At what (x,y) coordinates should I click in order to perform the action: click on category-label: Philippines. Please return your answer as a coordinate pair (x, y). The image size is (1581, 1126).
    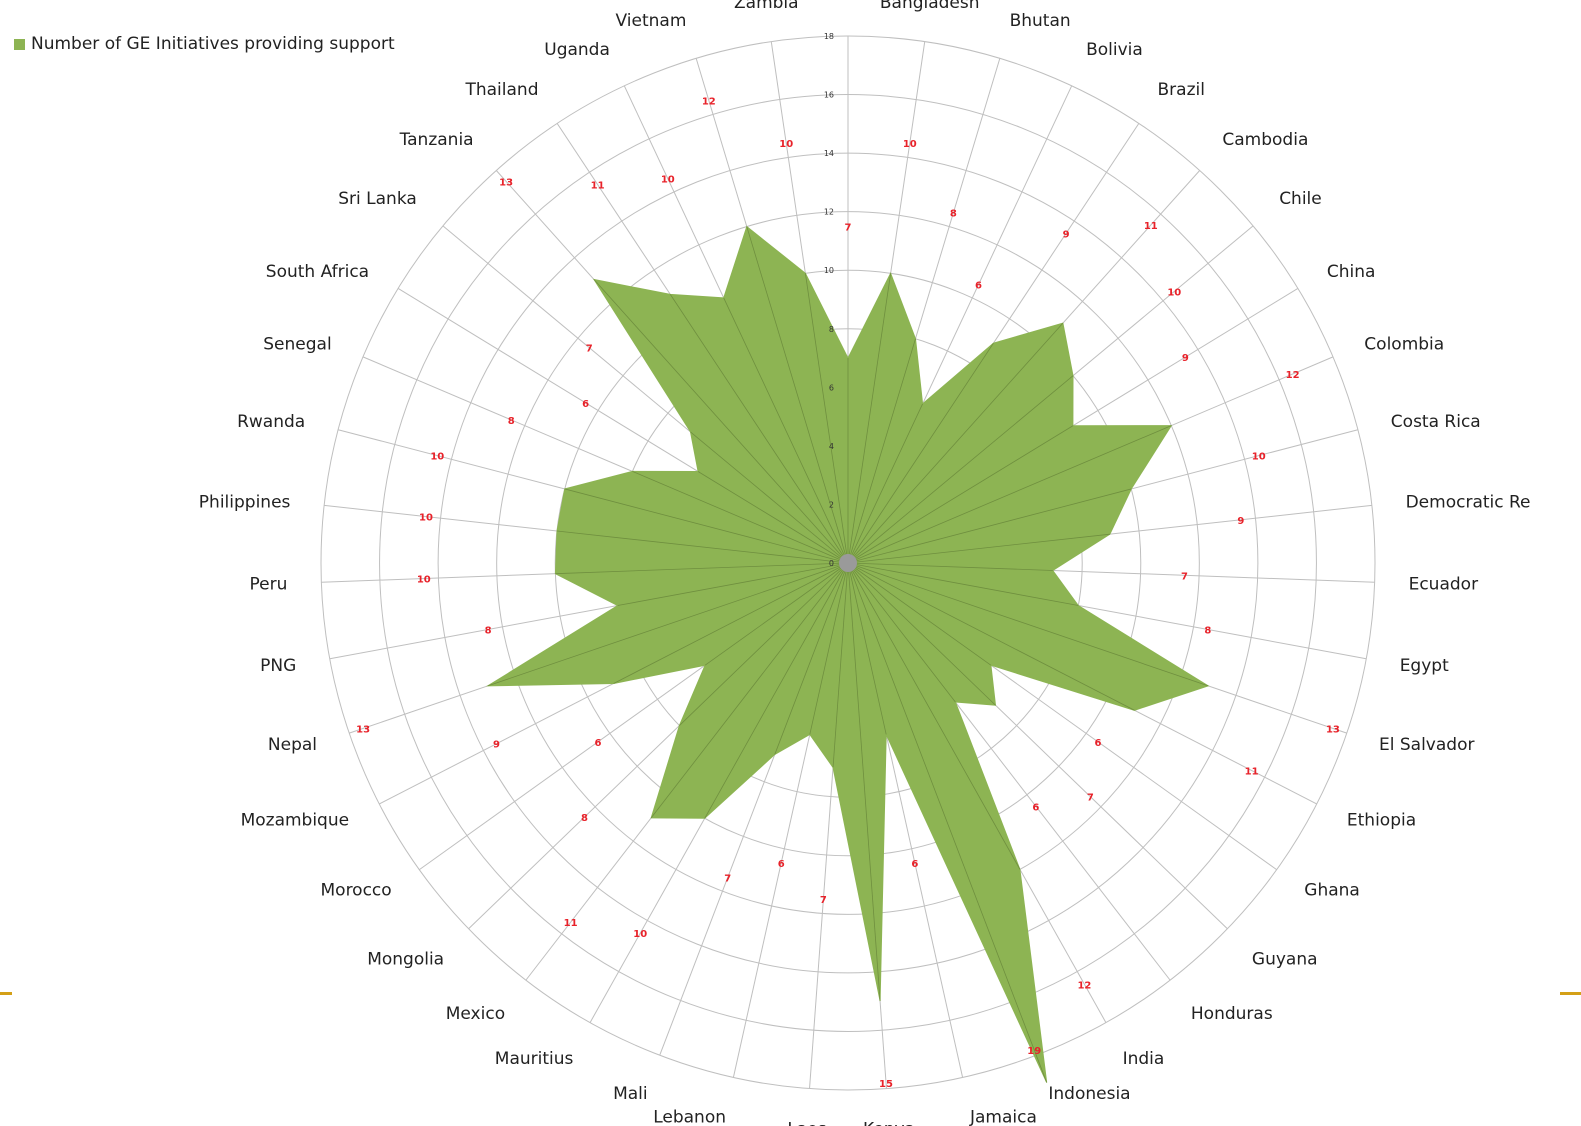
    Looking at the image, I should click on (245, 503).